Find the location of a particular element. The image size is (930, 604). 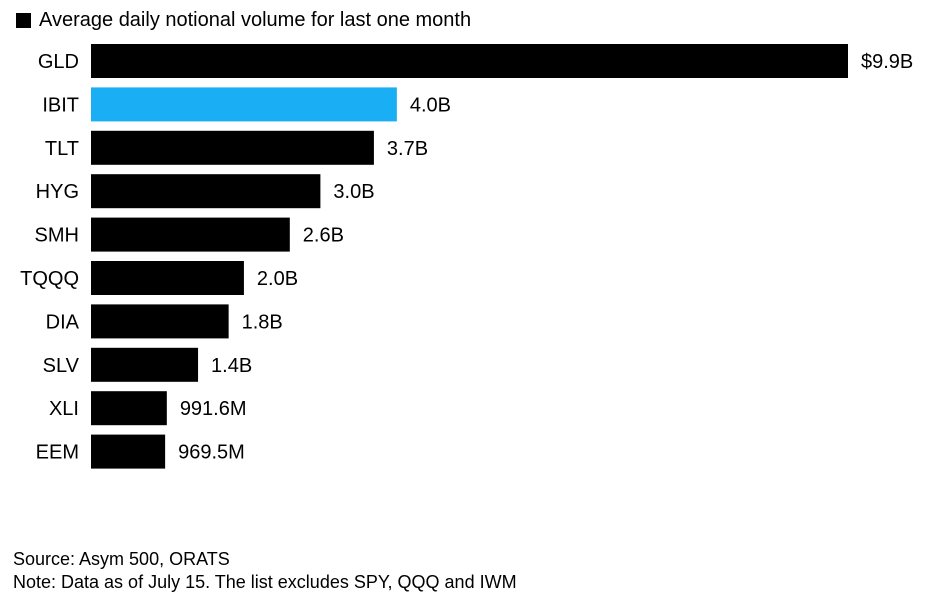

category-label-smh: SMH is located at coordinates (57, 236).